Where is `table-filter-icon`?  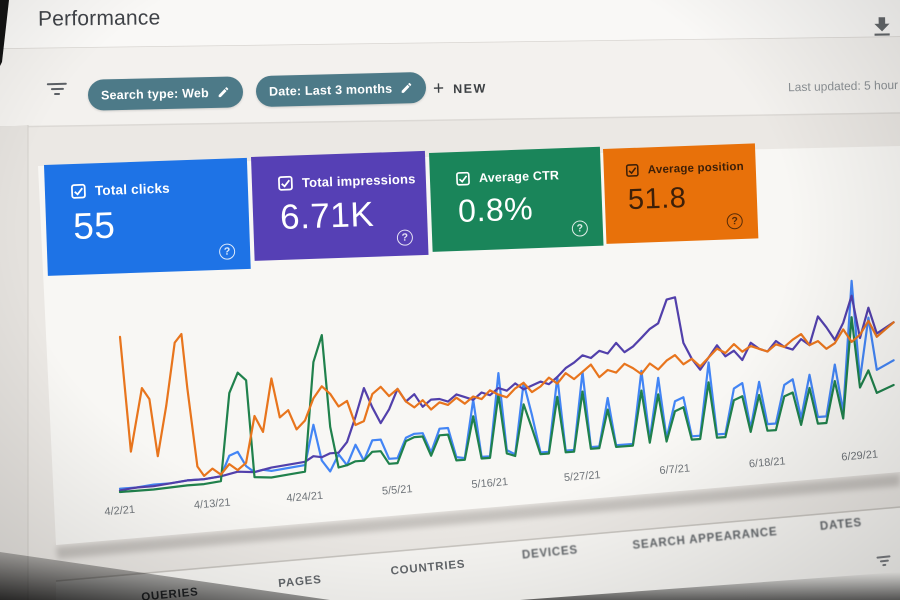 table-filter-icon is located at coordinates (883, 561).